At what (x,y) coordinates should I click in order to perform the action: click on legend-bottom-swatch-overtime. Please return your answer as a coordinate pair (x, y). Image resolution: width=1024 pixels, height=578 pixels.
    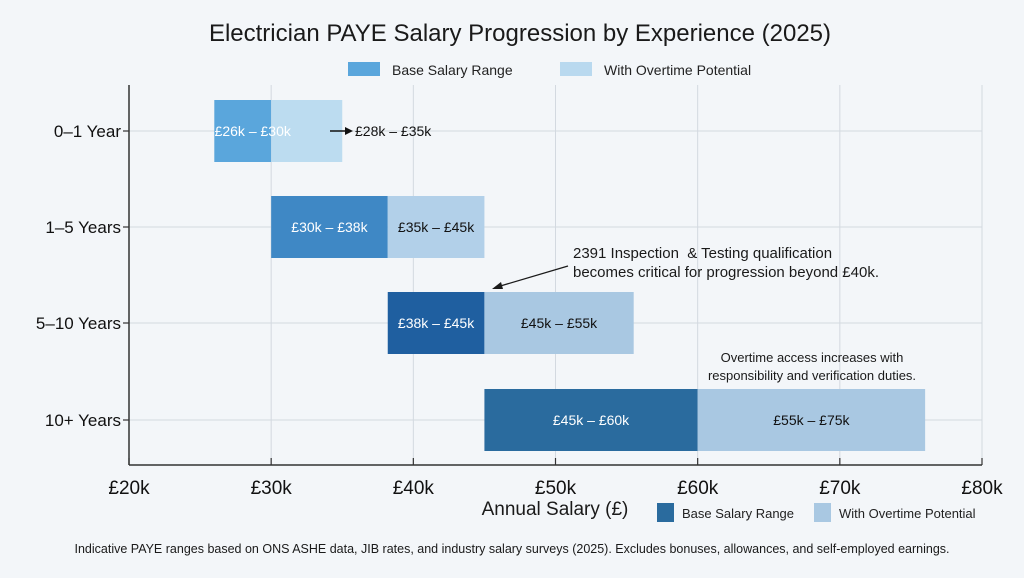
    Looking at the image, I should click on (822, 512).